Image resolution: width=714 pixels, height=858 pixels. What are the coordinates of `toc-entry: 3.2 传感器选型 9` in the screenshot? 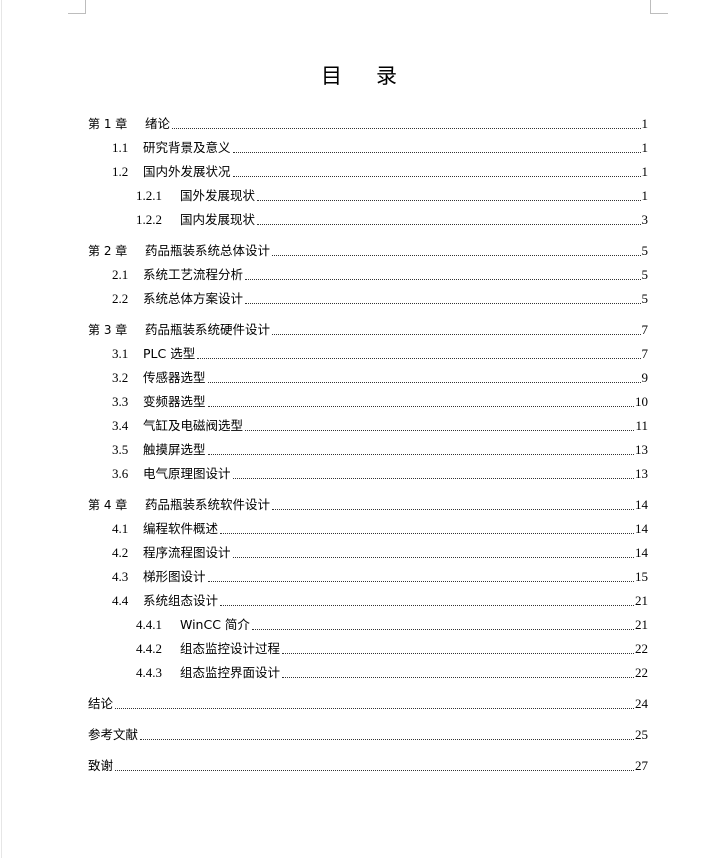 It's located at (368, 378).